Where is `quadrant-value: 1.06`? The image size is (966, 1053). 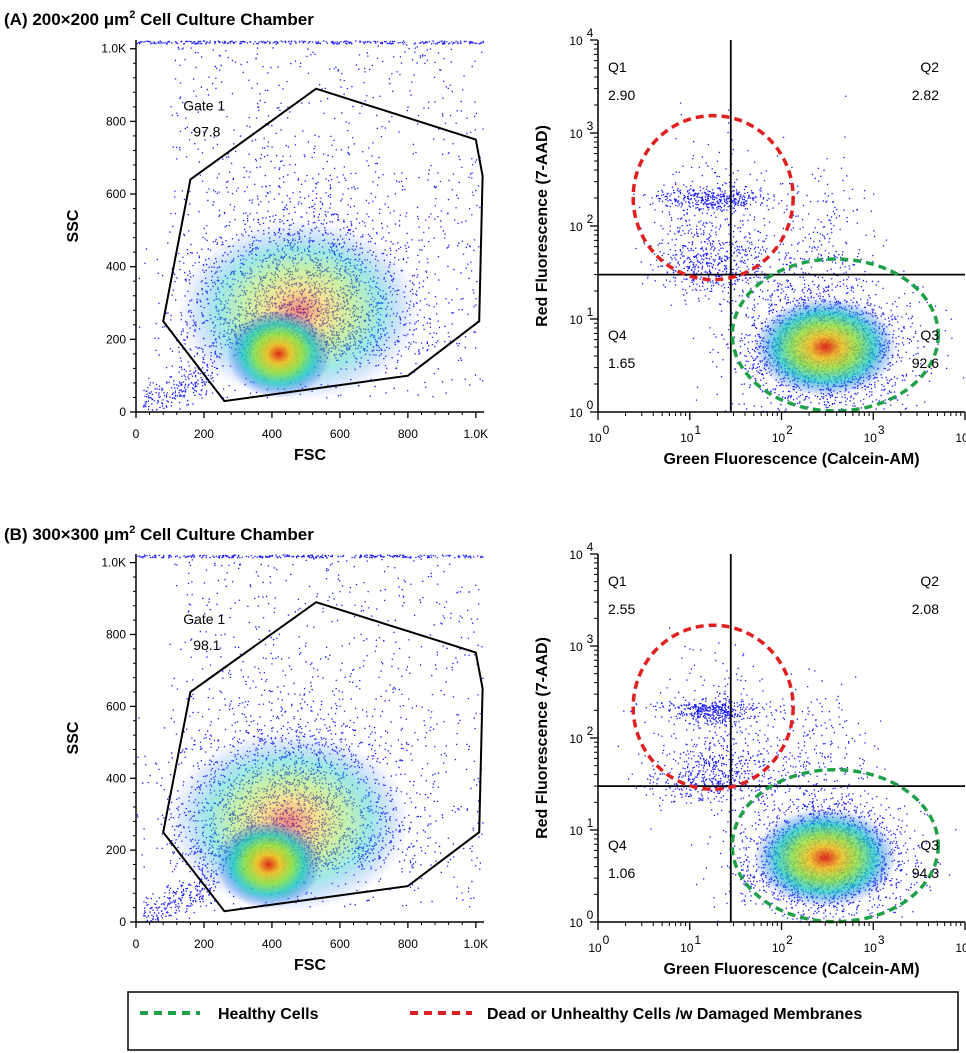 quadrant-value: 1.06 is located at coordinates (621, 873).